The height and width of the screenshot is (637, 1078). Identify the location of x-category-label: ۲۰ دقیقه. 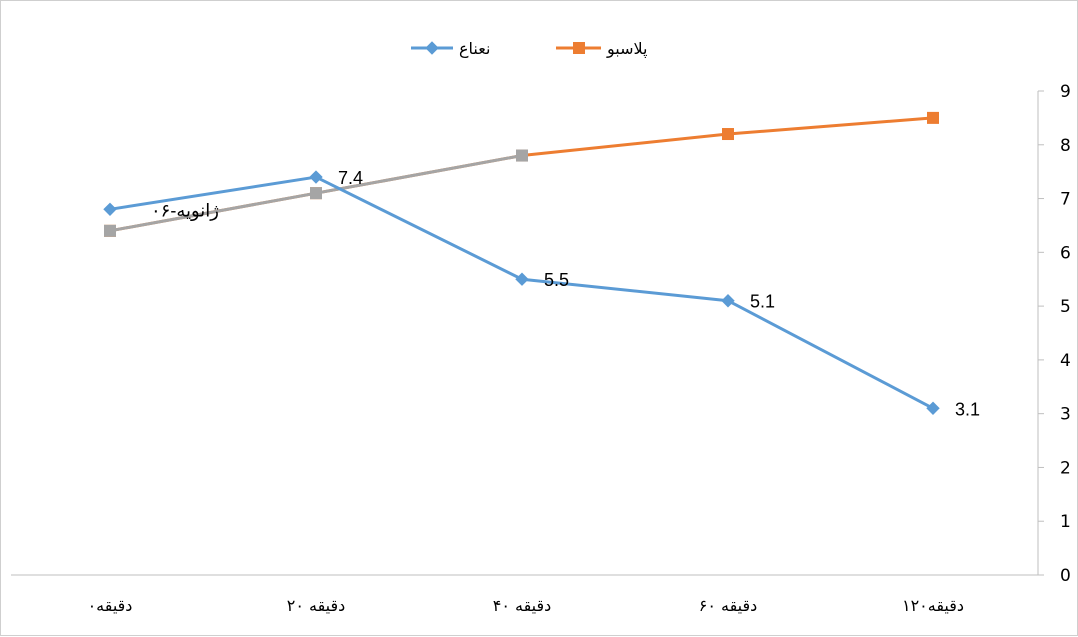
(316, 605).